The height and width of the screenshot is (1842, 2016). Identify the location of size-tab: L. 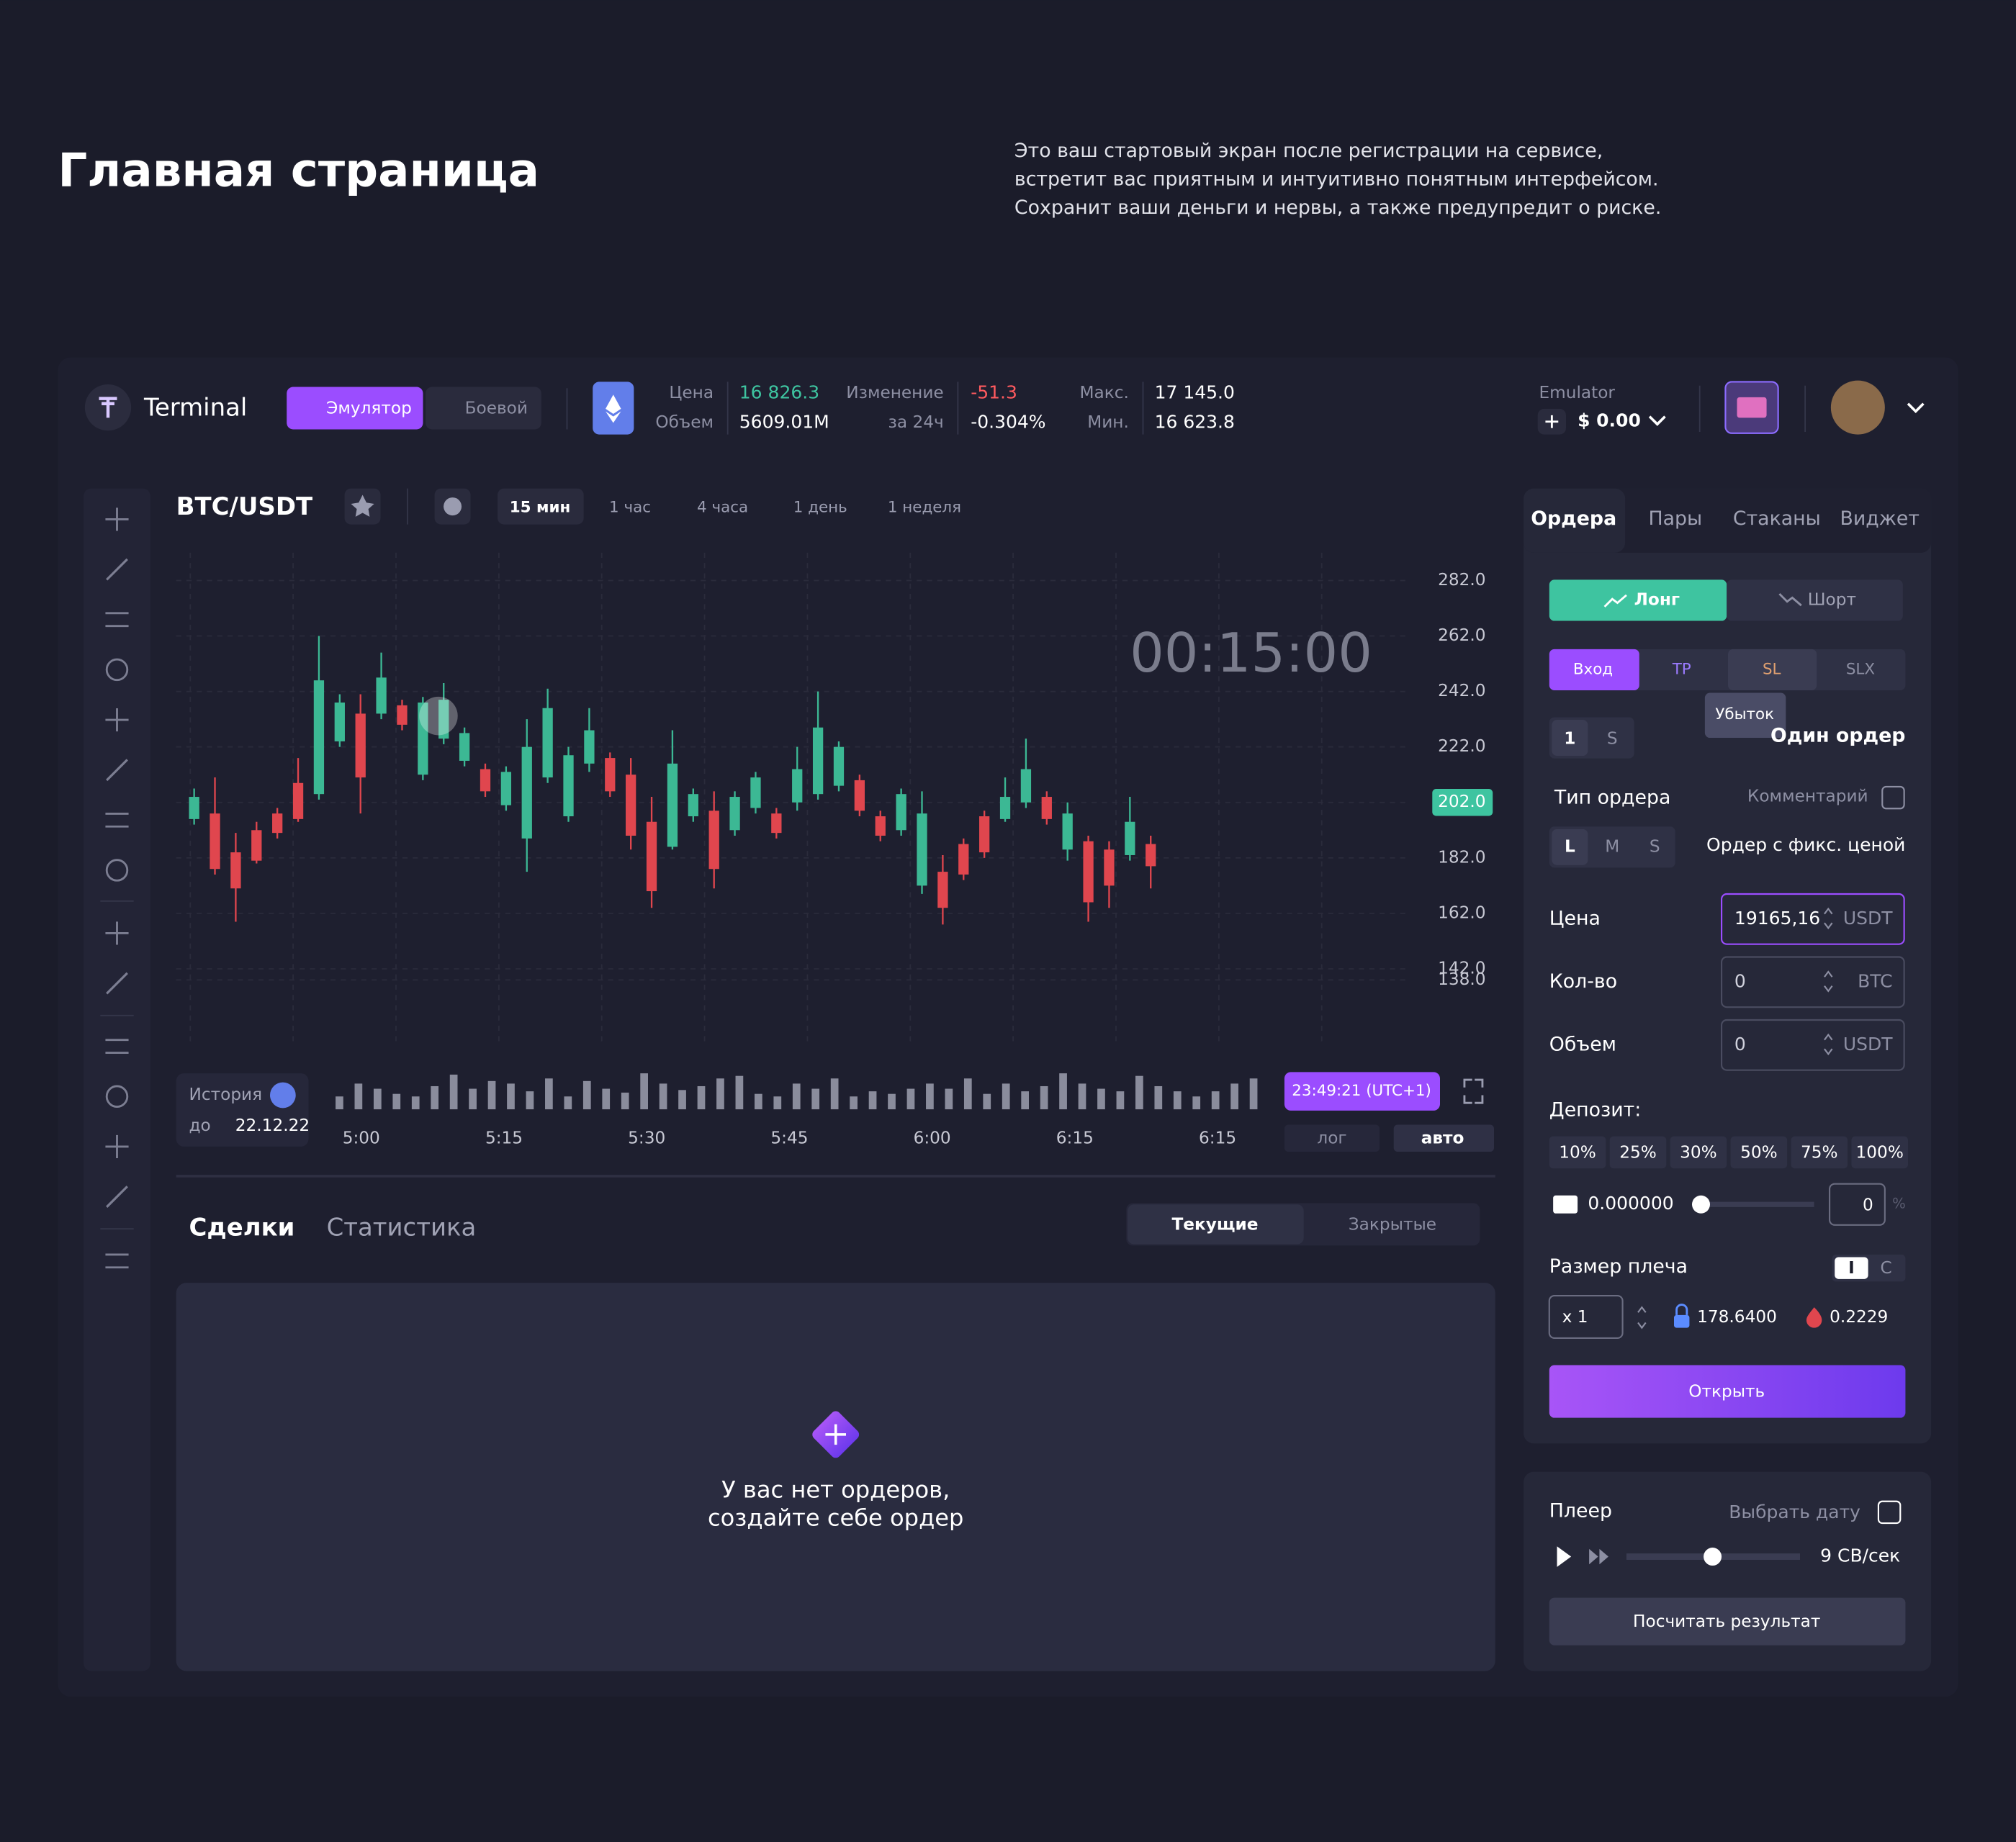
(1570, 846).